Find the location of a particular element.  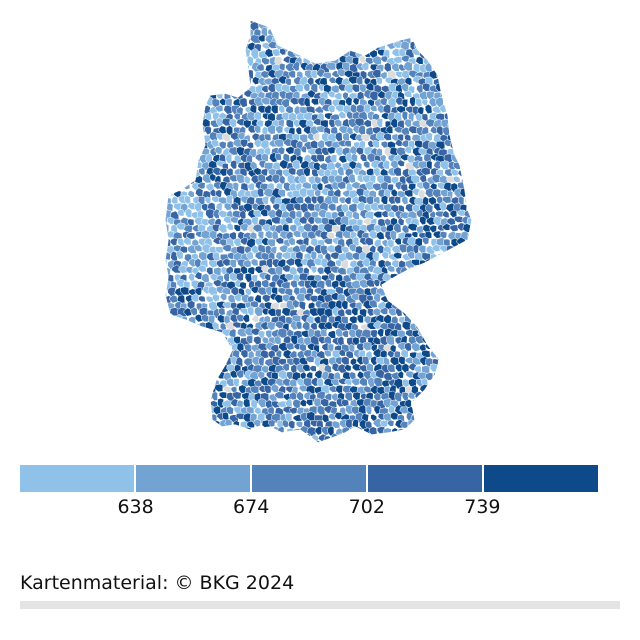

legend-break-label: 674 is located at coordinates (251, 507).